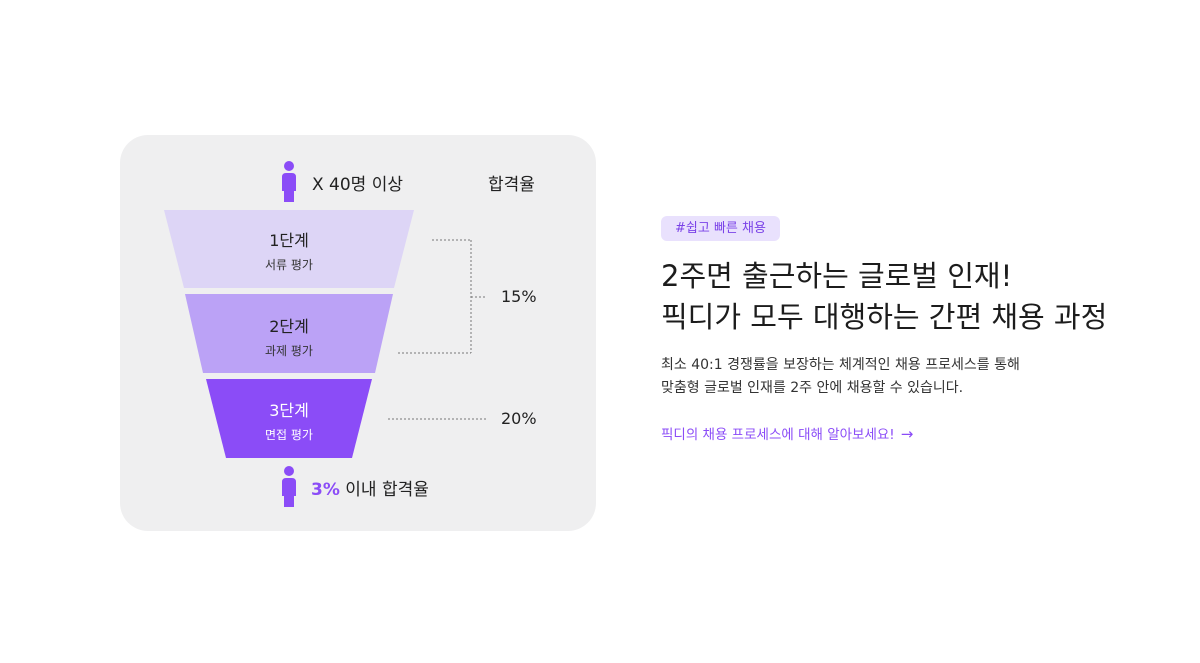  Describe the element at coordinates (519, 296) in the screenshot. I see `rate-stages-1-2: 15%` at that location.